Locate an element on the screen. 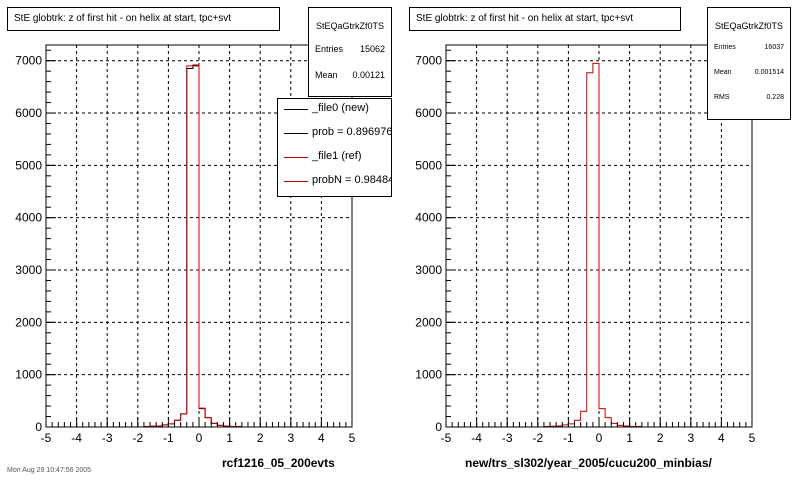 The height and width of the screenshot is (480, 800). left-xtick-label-8: 3 is located at coordinates (290, 438).